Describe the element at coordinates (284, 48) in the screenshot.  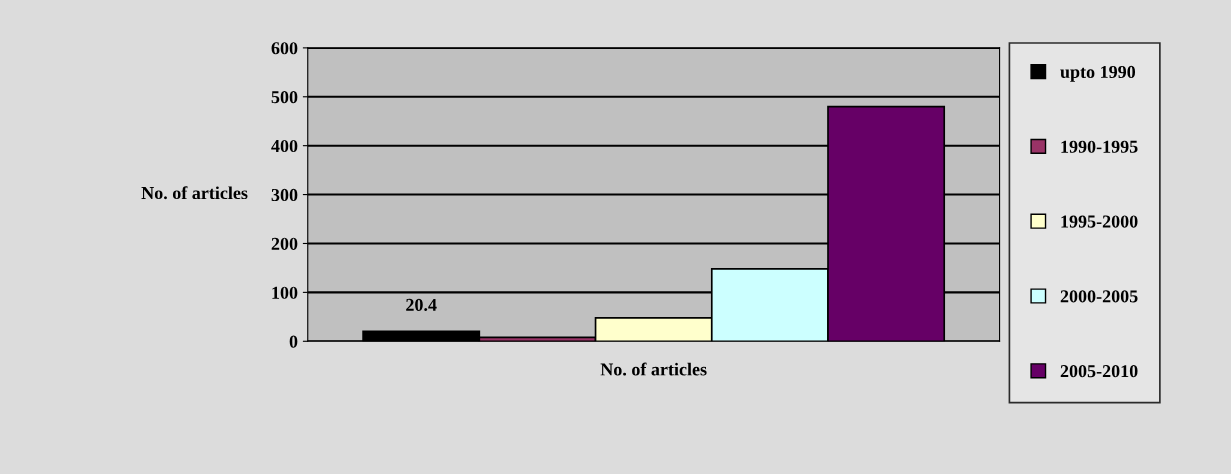
I see `y-tick-label: 600` at that location.